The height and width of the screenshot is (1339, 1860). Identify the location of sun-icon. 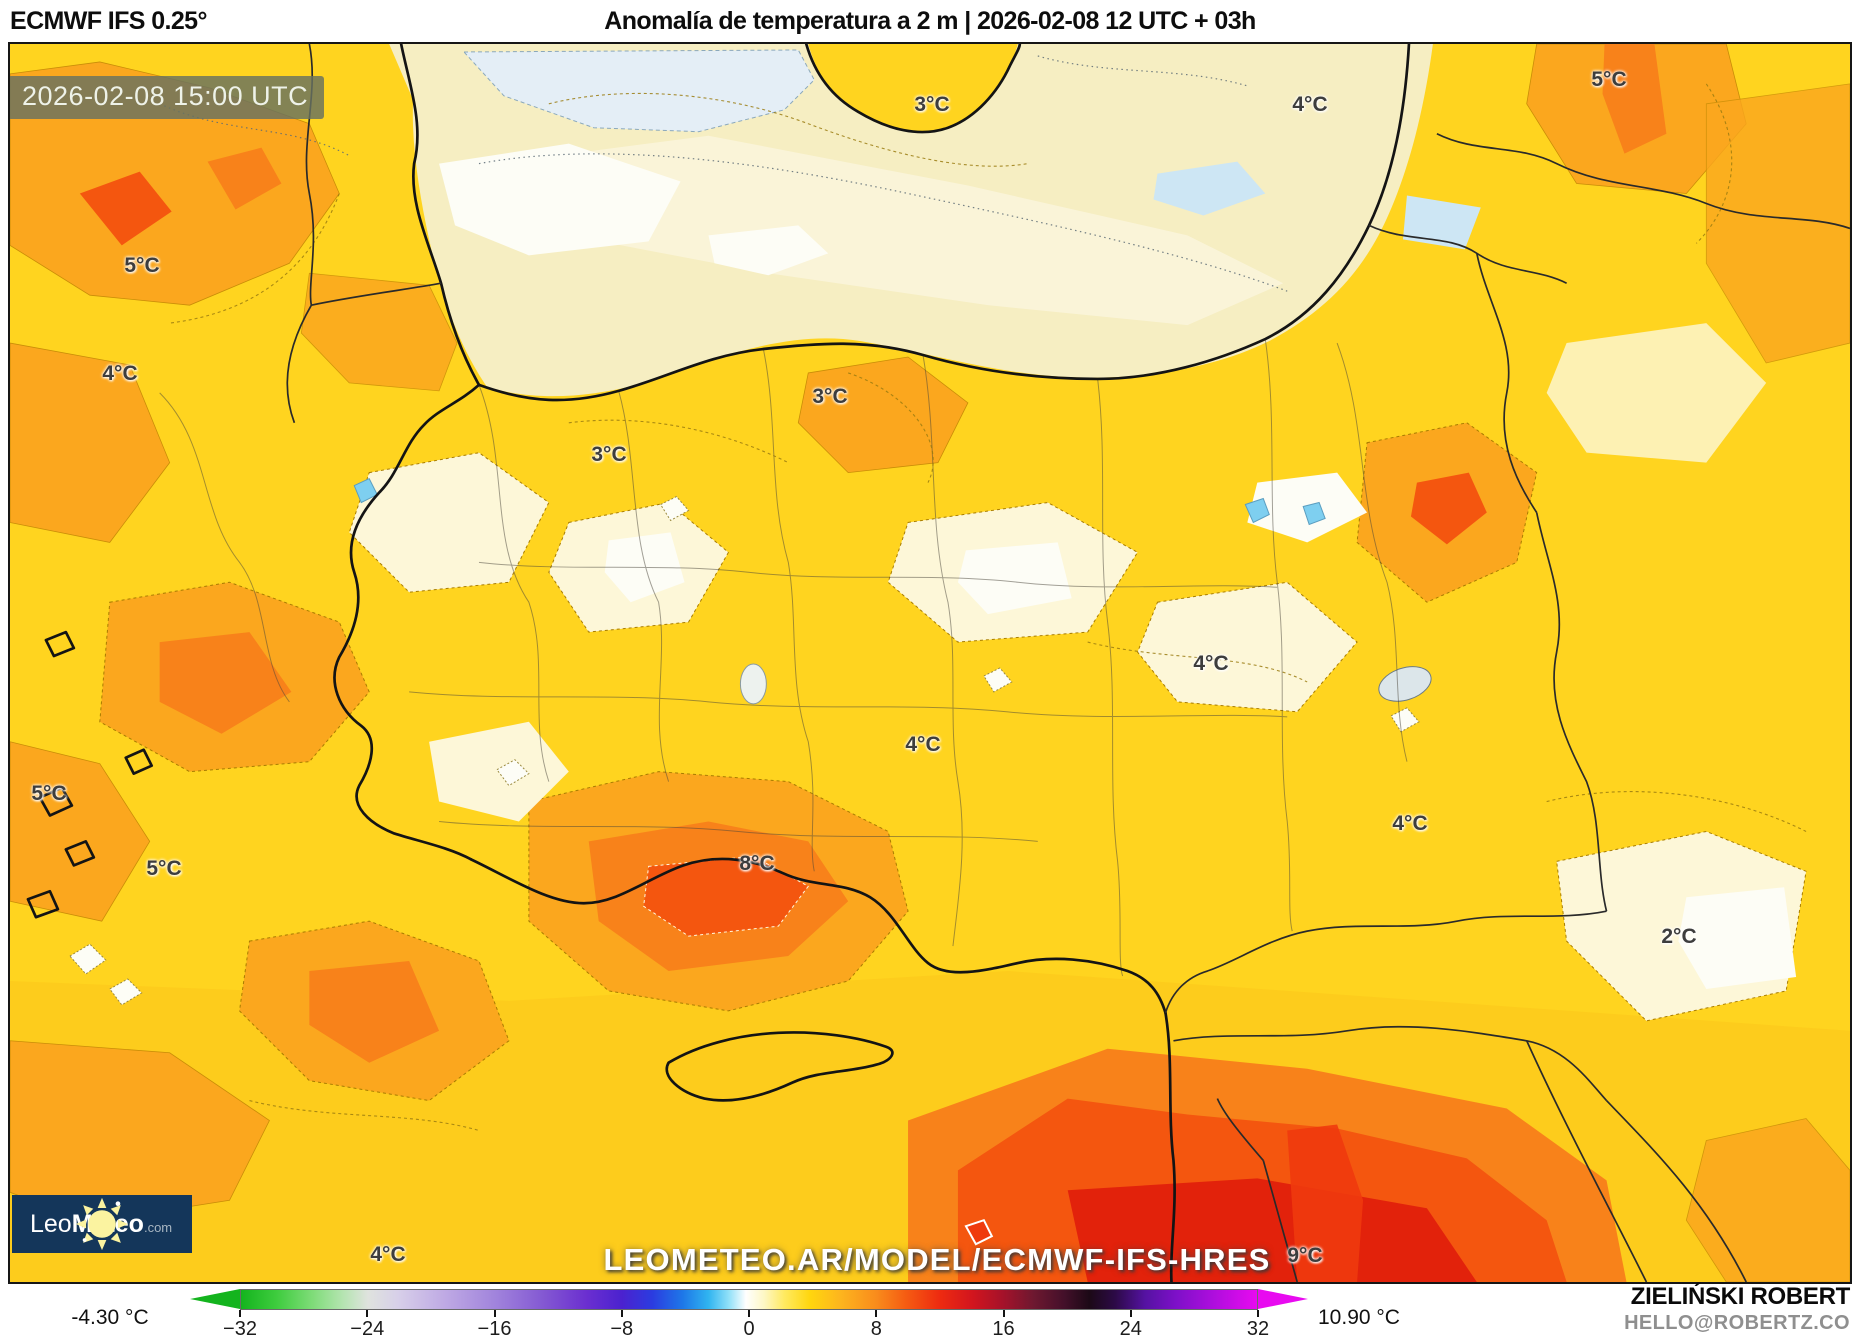
(102, 1224).